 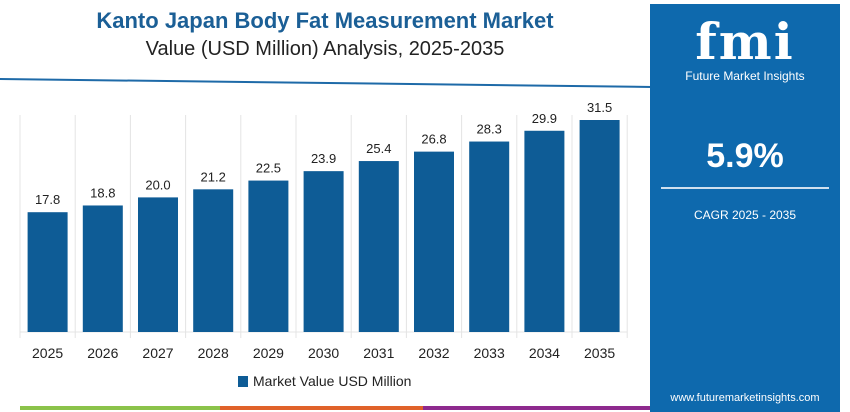 I want to click on data-label-2033: 28.3, so click(x=489, y=129).